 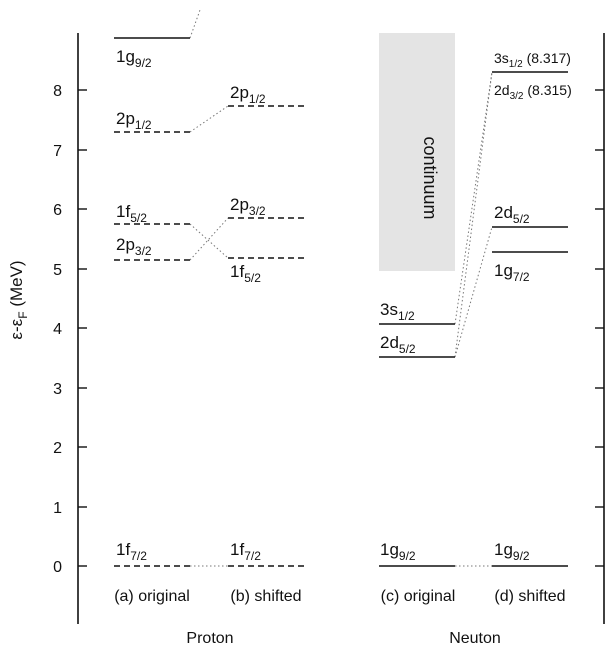 What do you see at coordinates (397, 311) in the screenshot?
I see `label-3s12-c: 3s1/2` at bounding box center [397, 311].